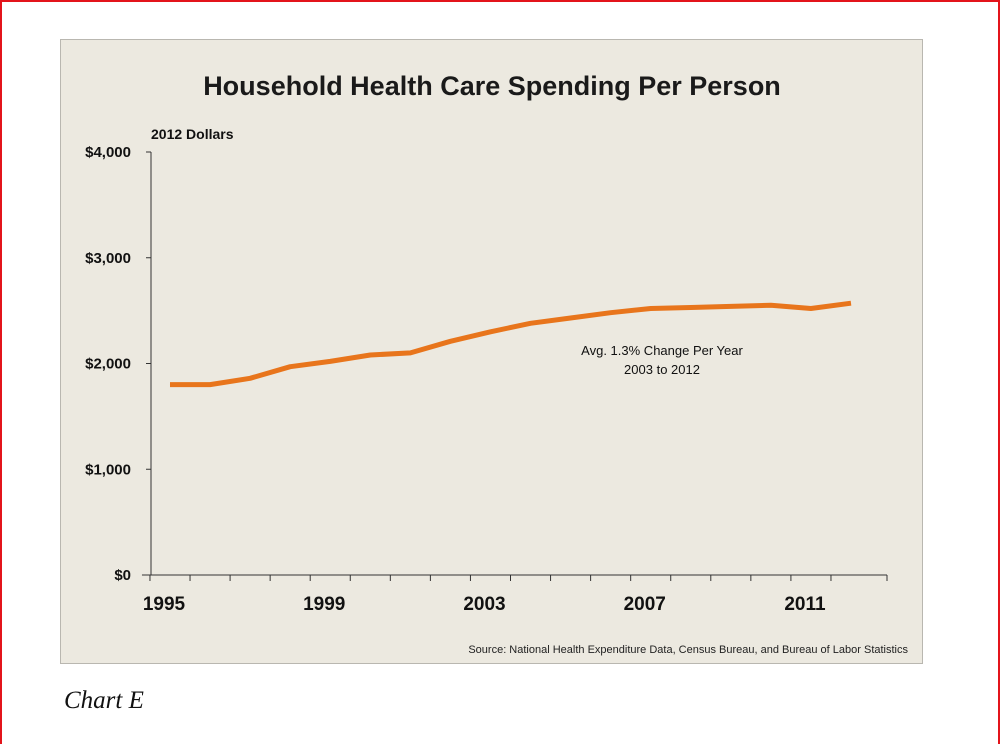 This screenshot has width=1004, height=744. What do you see at coordinates (662, 350) in the screenshot?
I see `annotation-line-1: Avg. 1.3% Change Per Year` at bounding box center [662, 350].